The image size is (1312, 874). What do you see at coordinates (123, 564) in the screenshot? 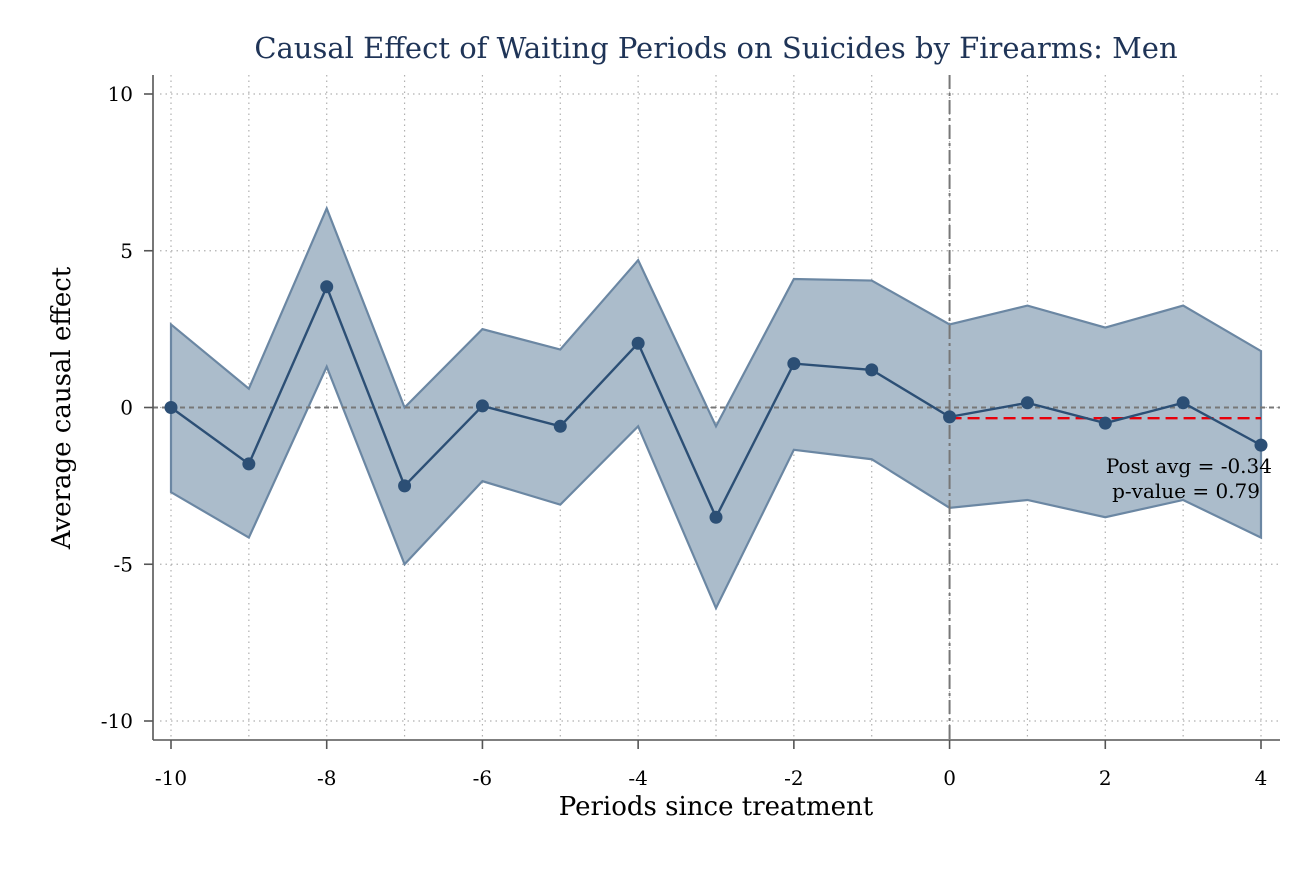
I see `y-tick-label: -5` at bounding box center [123, 564].